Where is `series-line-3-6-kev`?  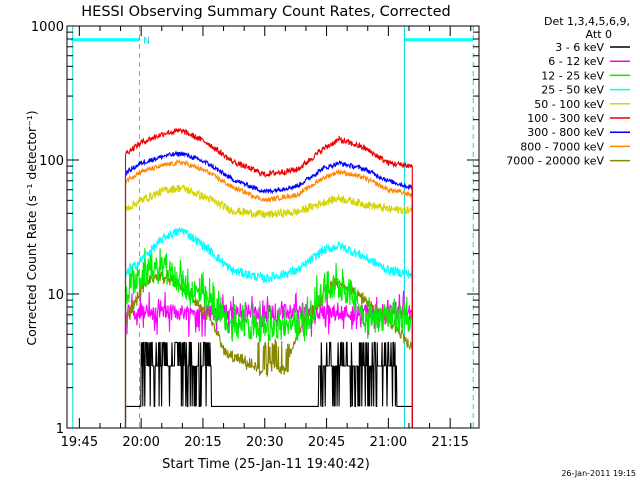 series-line-3-6-kev is located at coordinates (268, 384).